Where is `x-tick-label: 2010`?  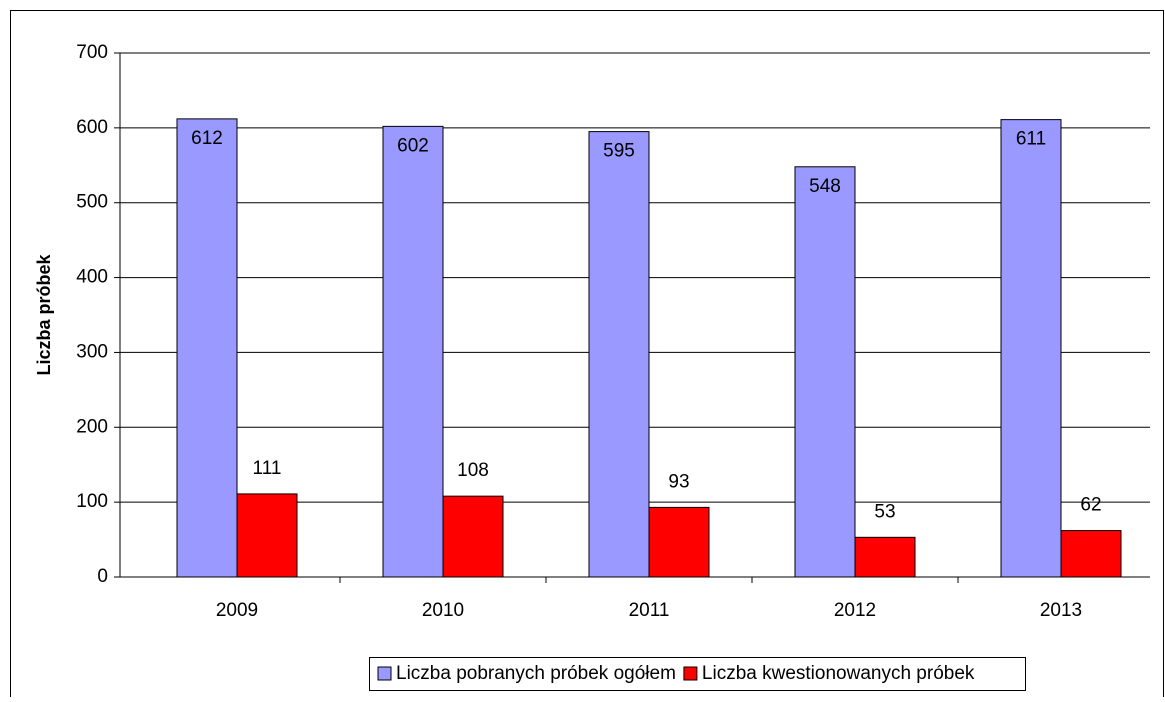 x-tick-label: 2010 is located at coordinates (443, 610).